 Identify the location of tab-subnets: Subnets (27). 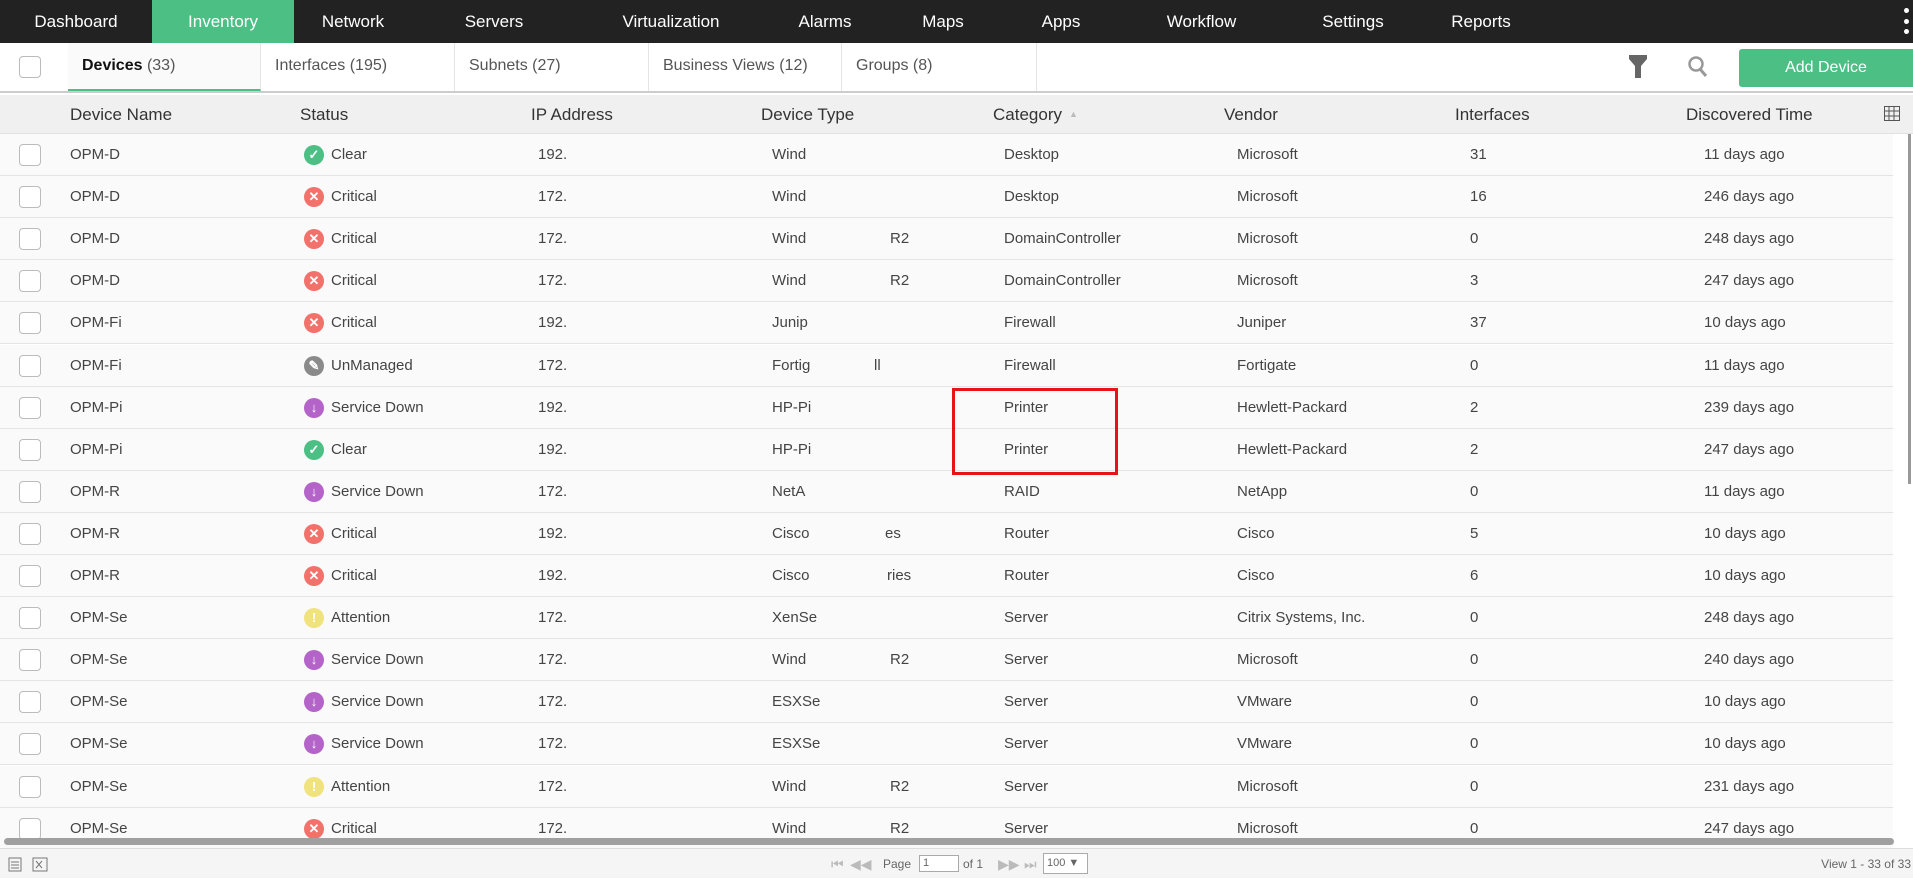
(552, 67).